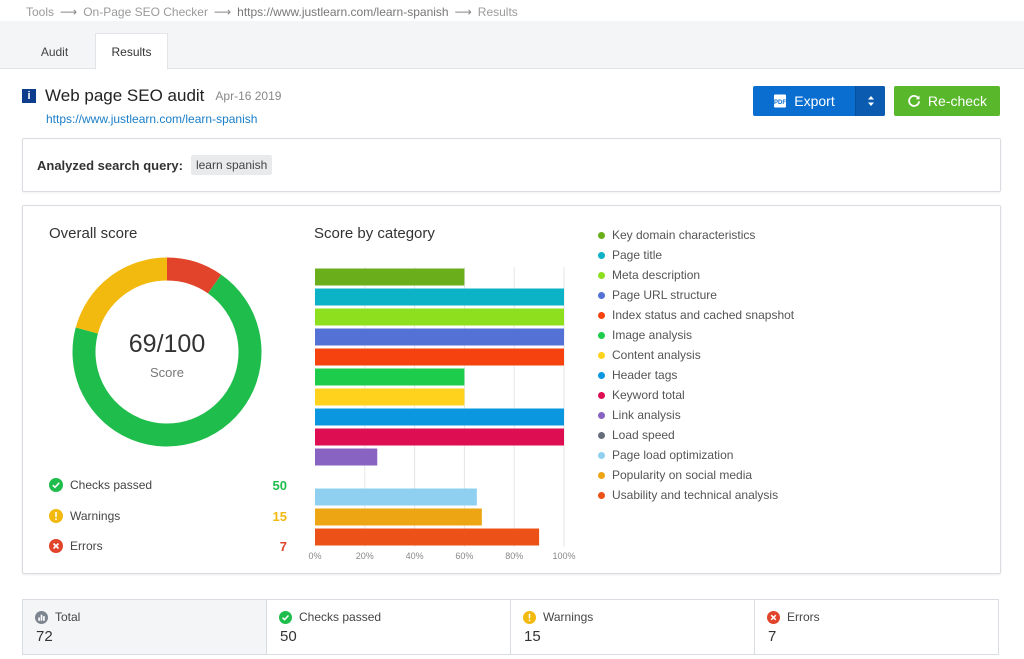 Image resolution: width=1024 pixels, height=659 pixels. I want to click on category-bar-chart: 0% 20% 40% 60% 80% 100%, so click(442, 414).